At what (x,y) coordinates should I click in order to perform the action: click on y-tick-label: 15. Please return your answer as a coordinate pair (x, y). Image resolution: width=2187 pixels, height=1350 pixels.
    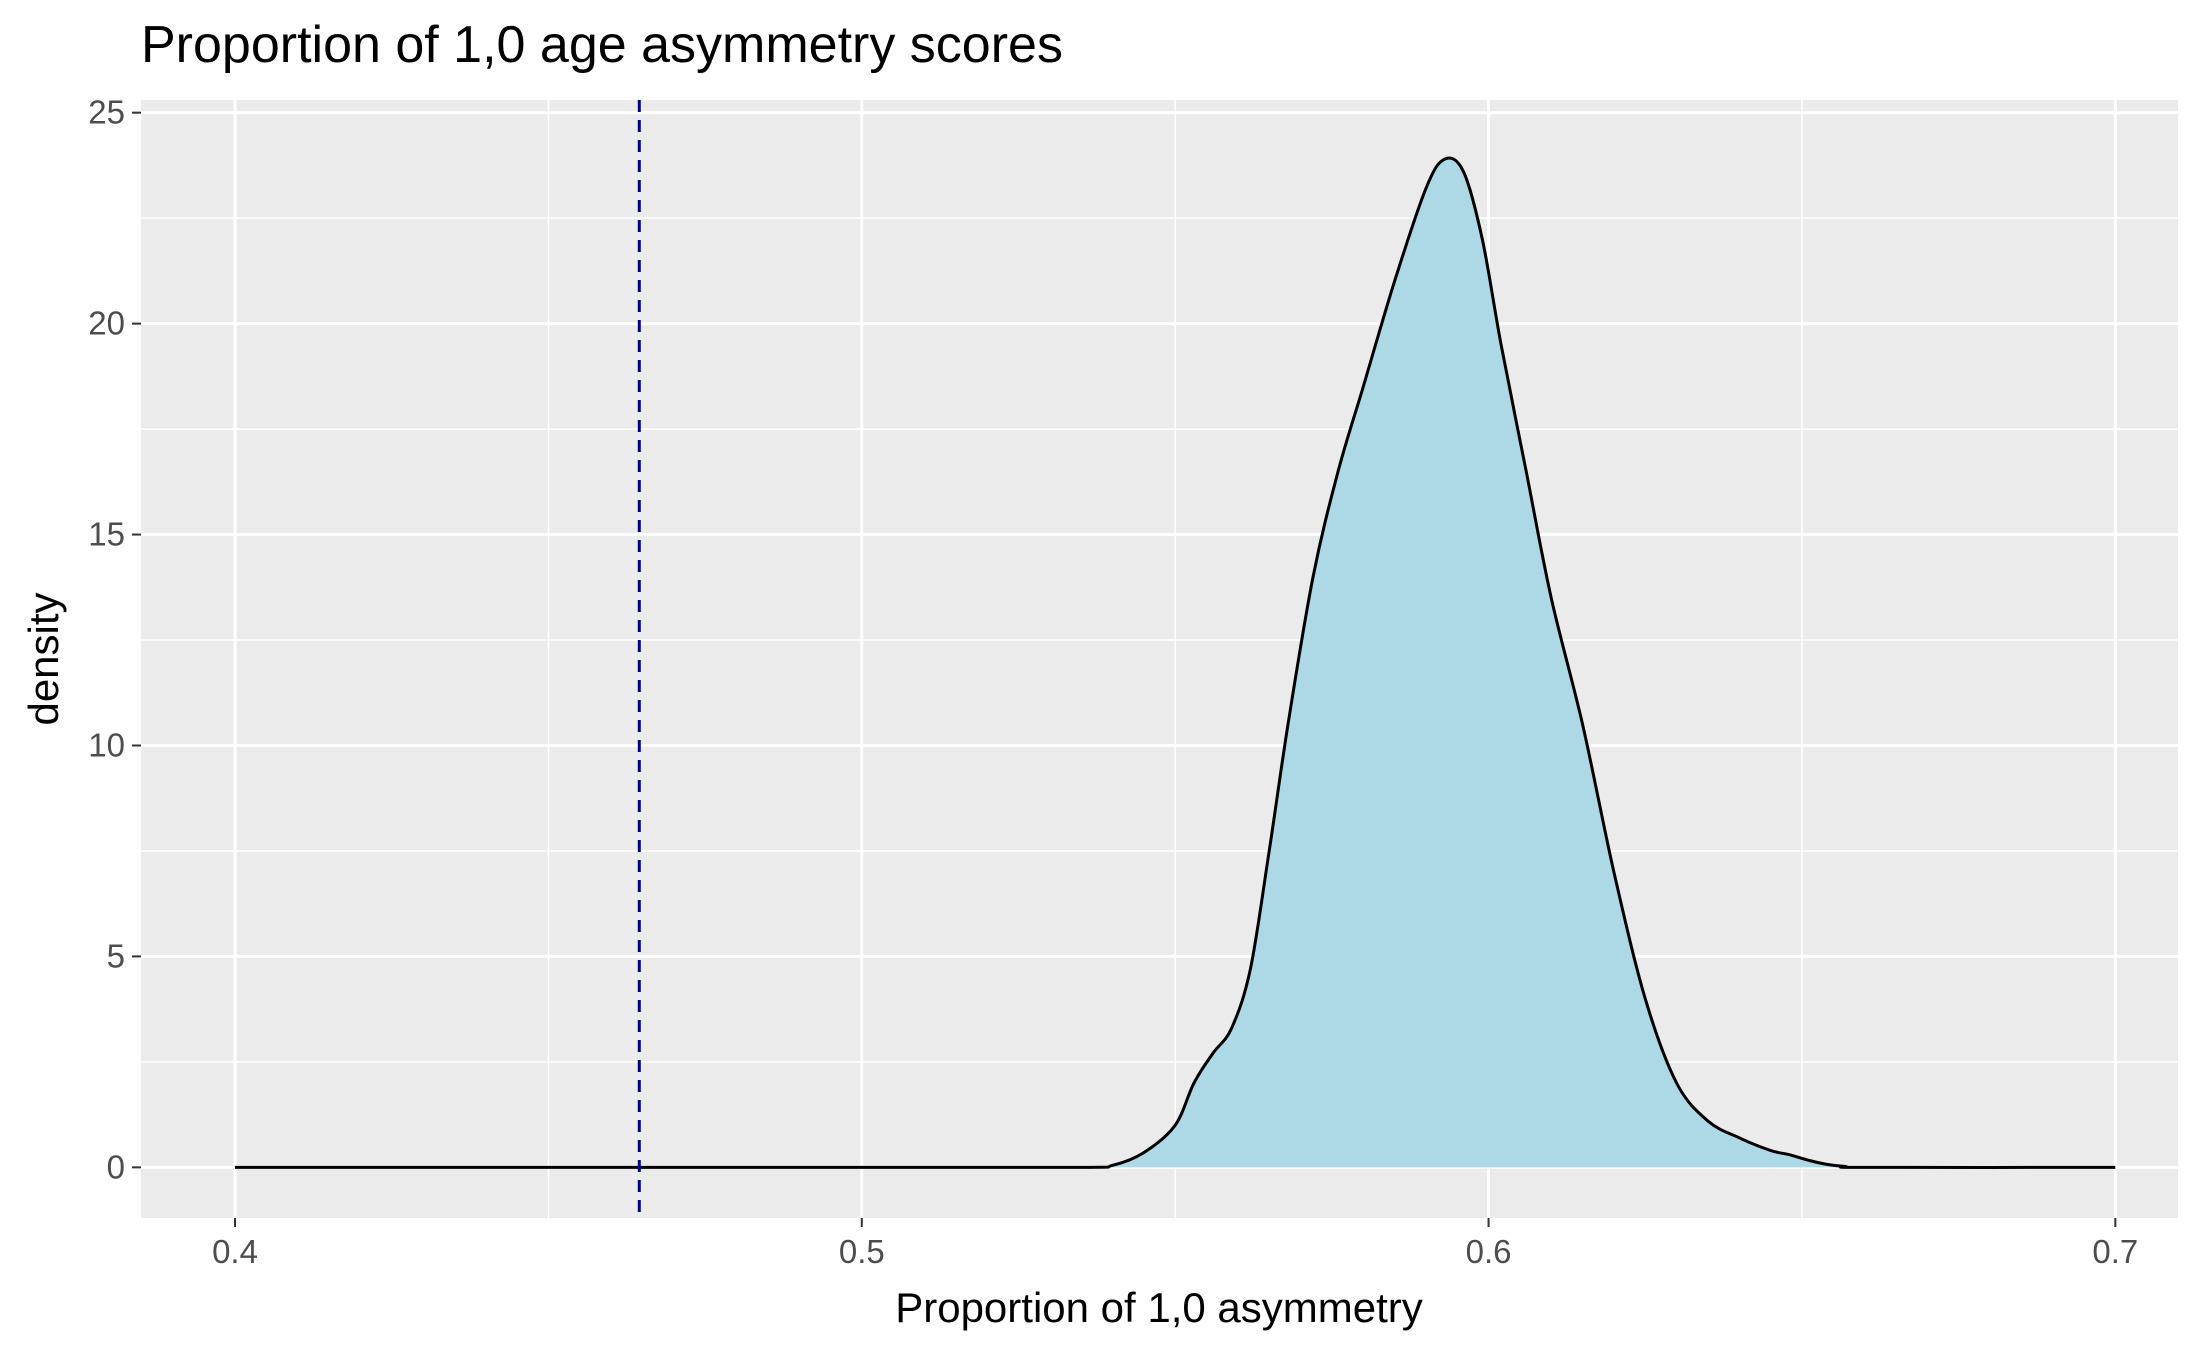
    Looking at the image, I should click on (106, 534).